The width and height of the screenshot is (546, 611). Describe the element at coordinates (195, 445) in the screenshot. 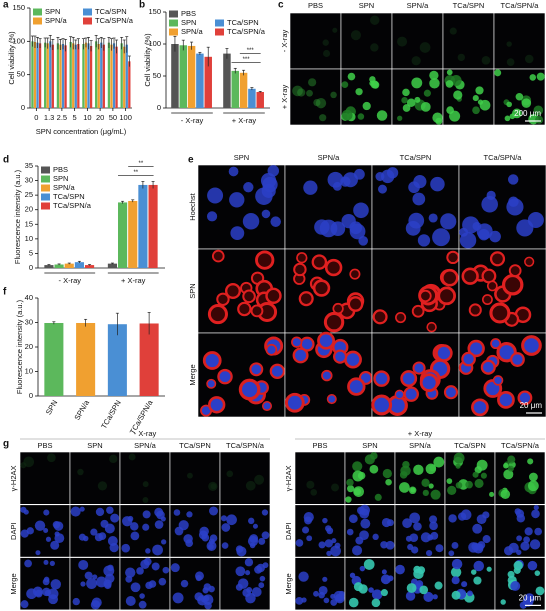

I see `column-label: TCa/SPN` at that location.